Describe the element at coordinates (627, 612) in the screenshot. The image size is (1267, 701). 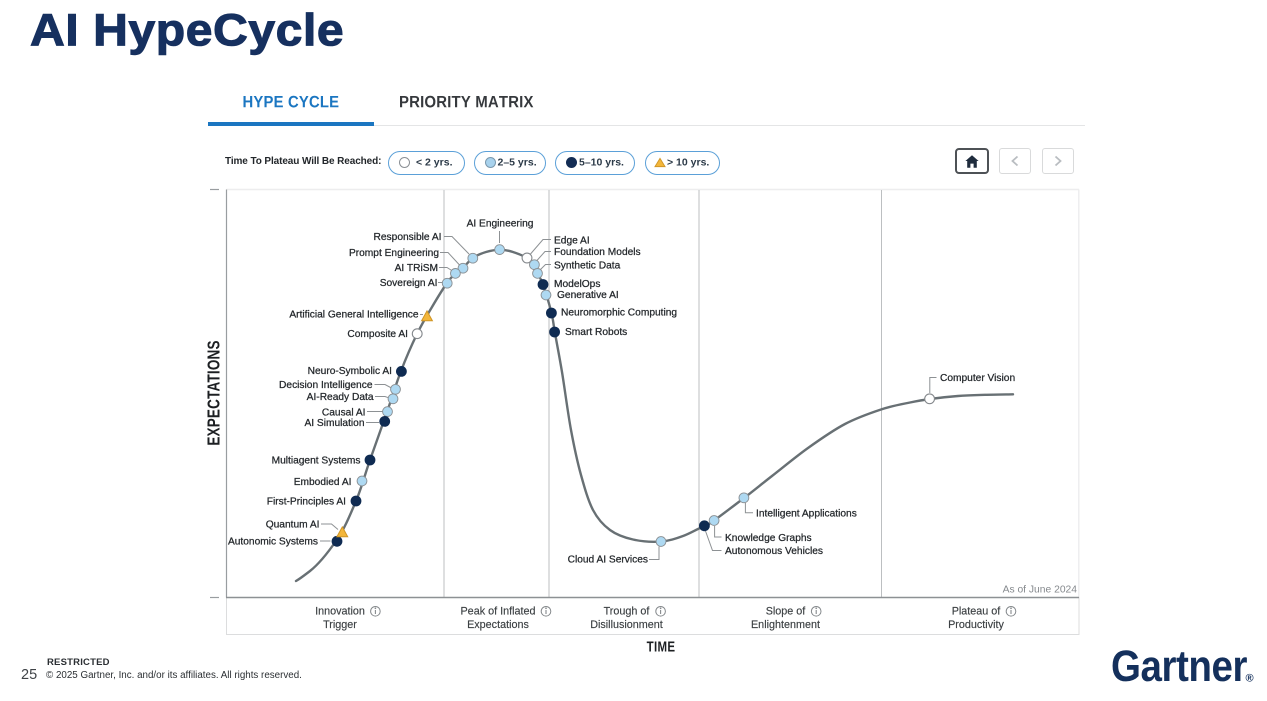
I see `svg-text: Trough of` at that location.